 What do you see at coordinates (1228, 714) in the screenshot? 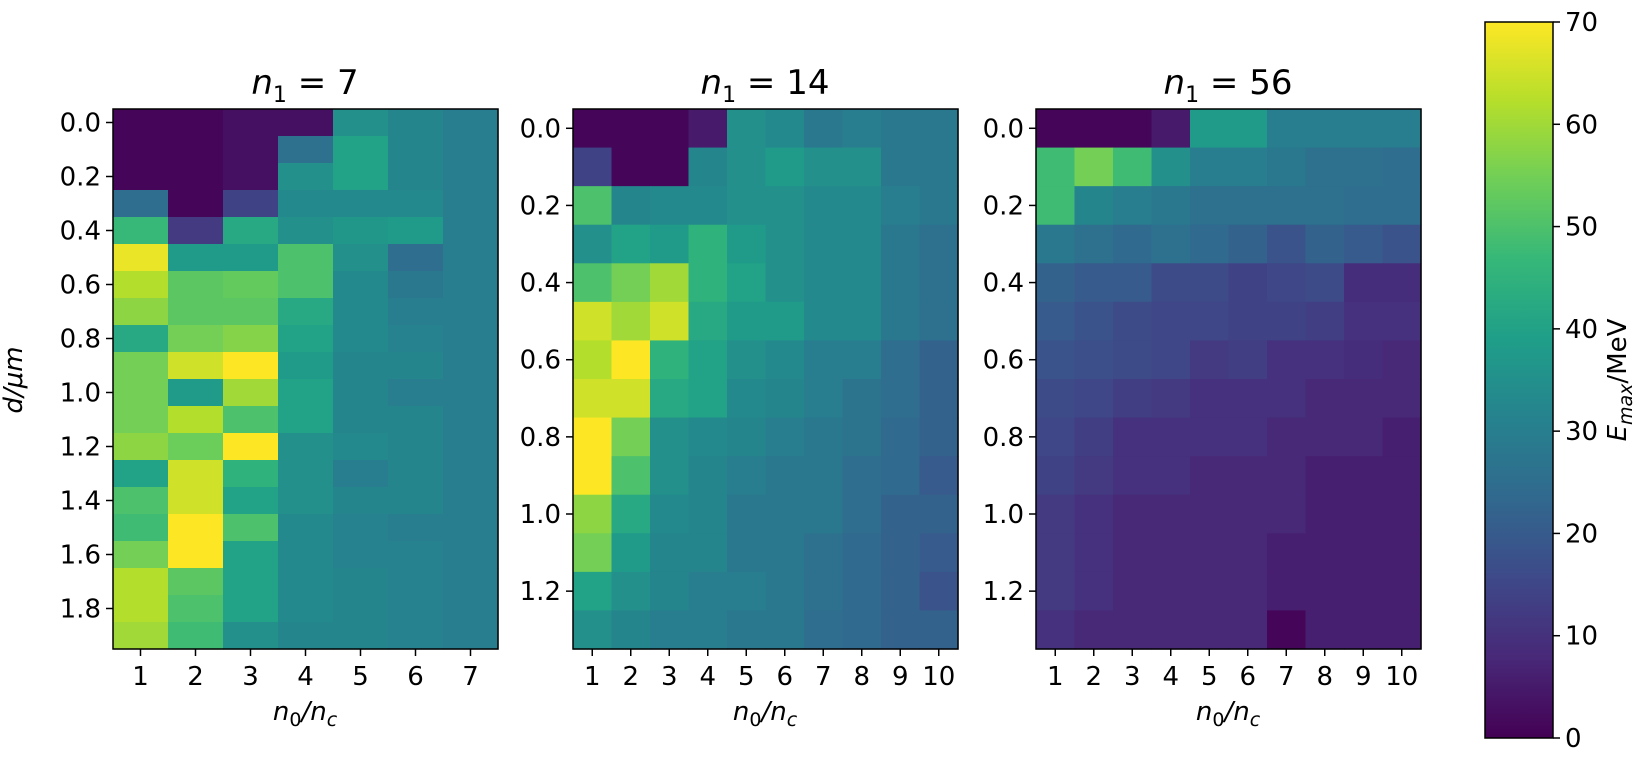
I see `panel-3-xlabel: n0/nc` at bounding box center [1228, 714].